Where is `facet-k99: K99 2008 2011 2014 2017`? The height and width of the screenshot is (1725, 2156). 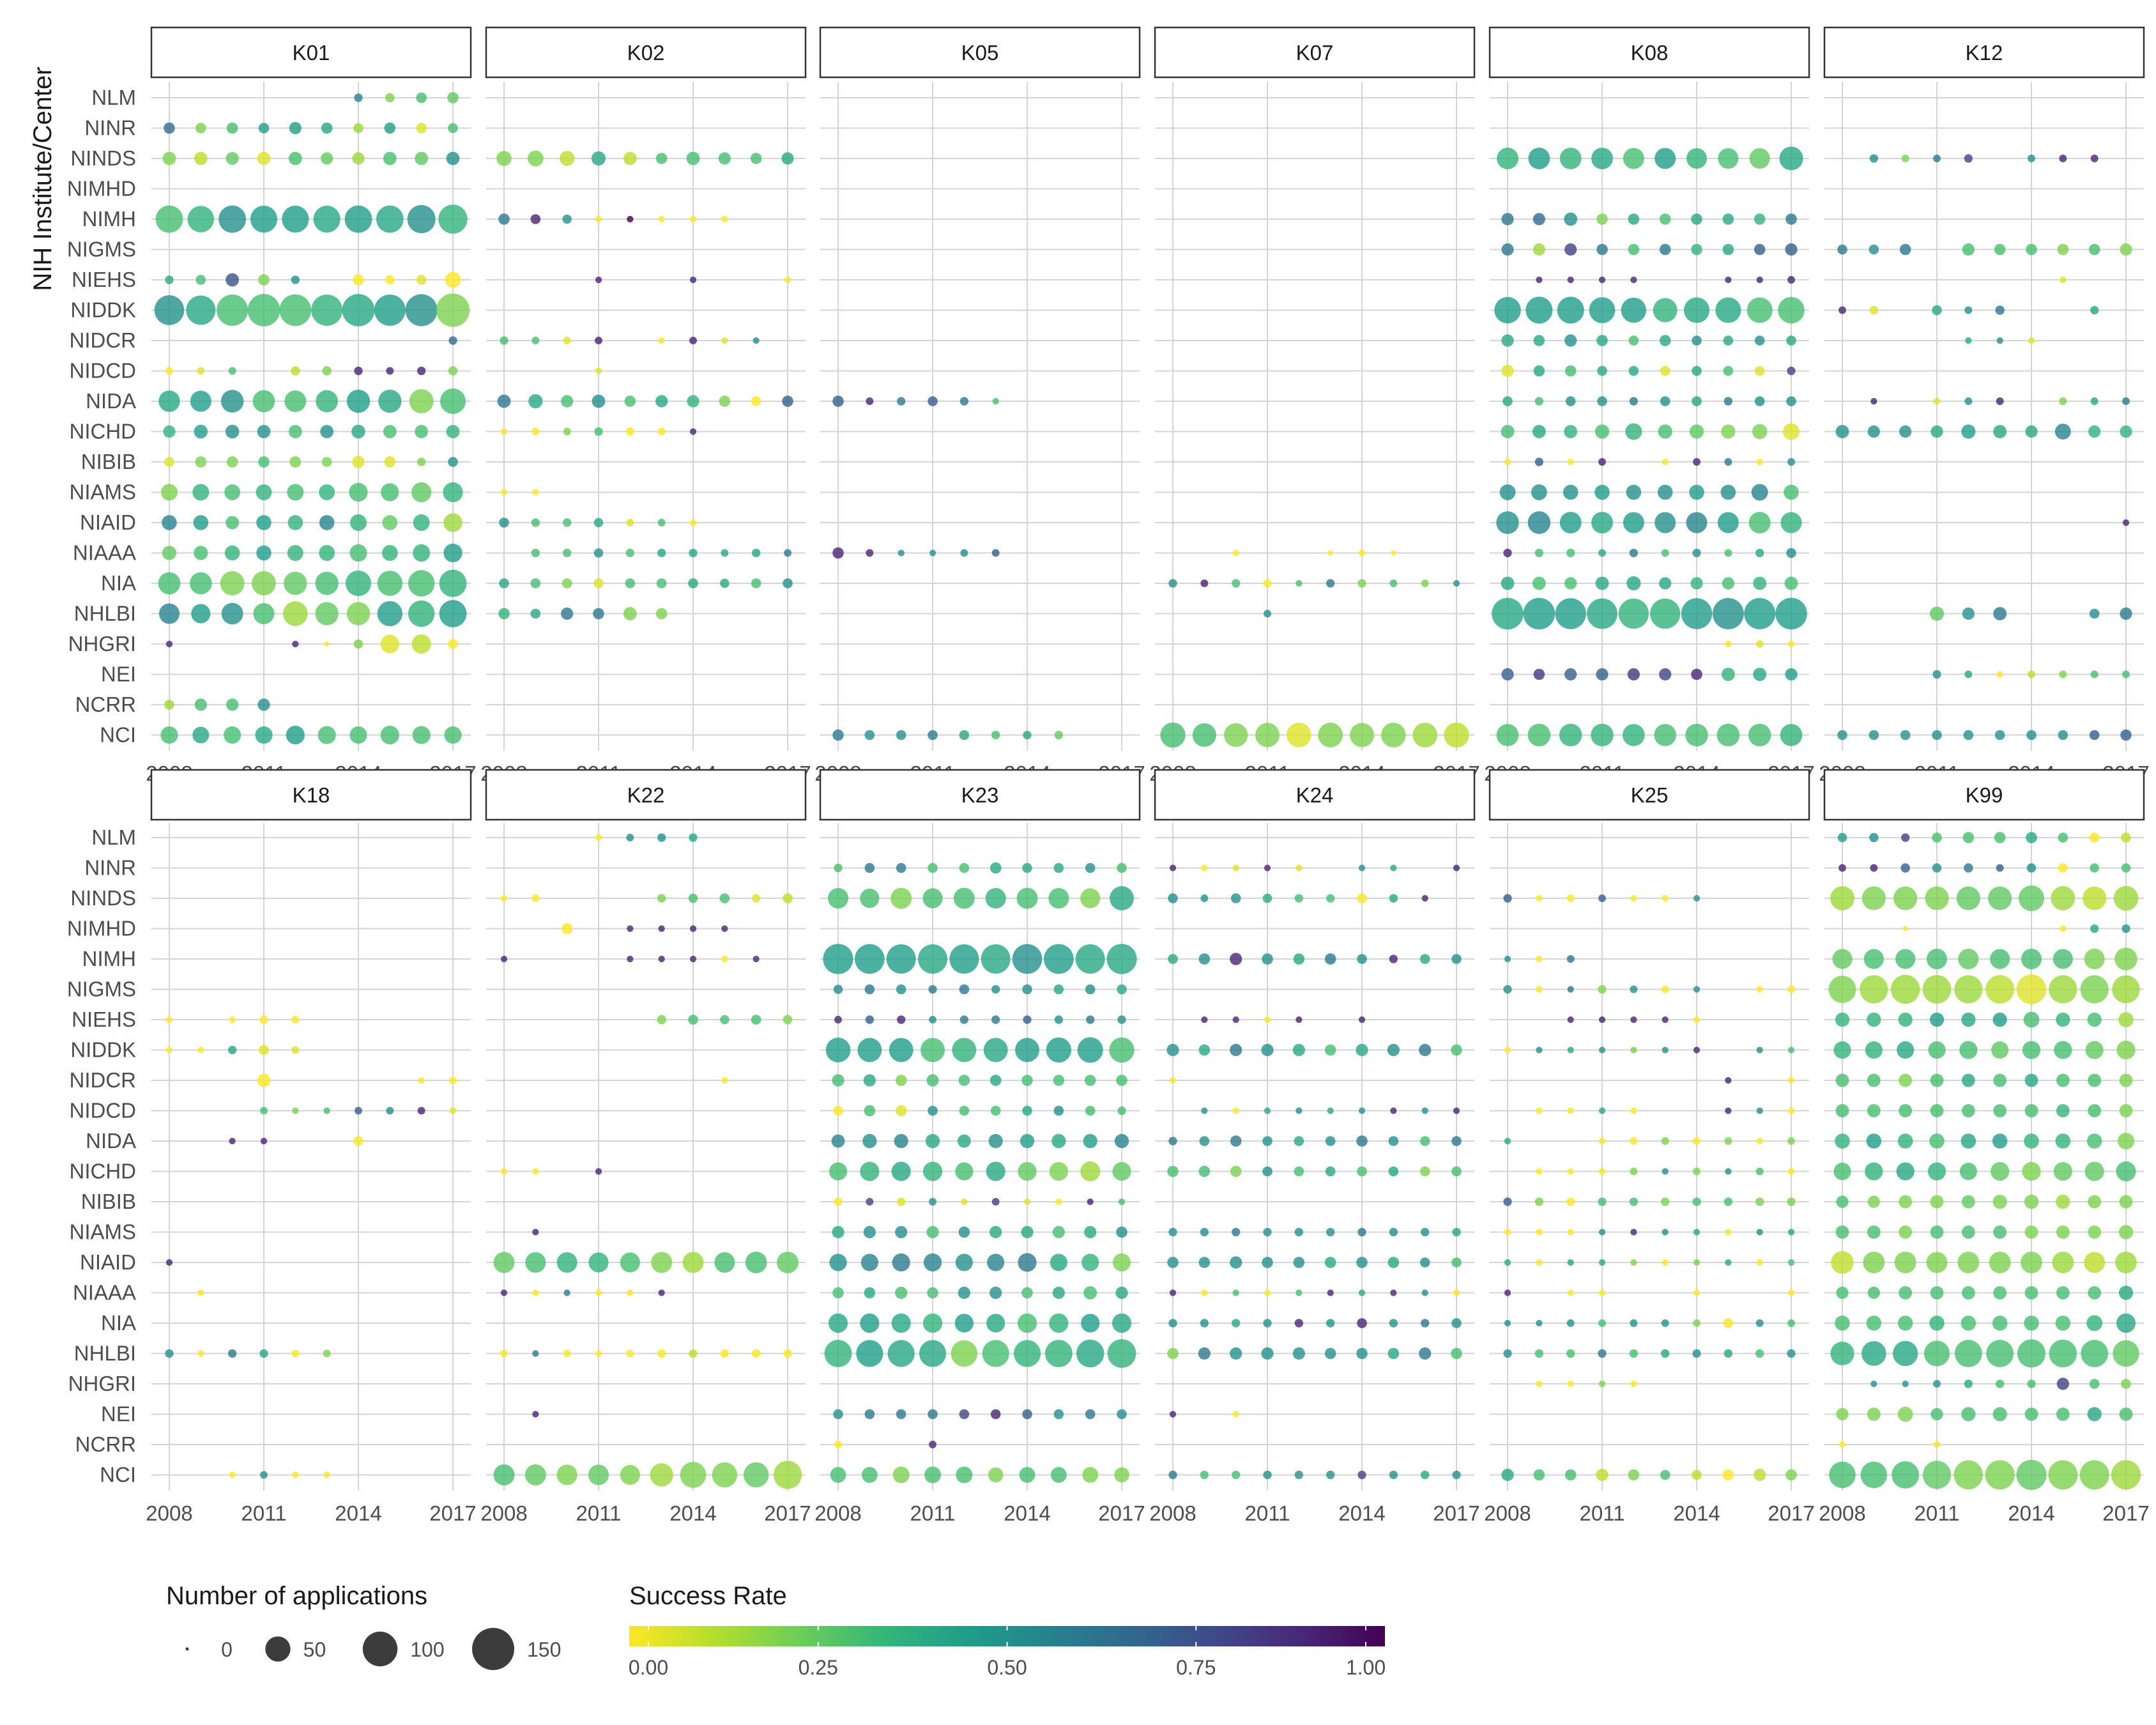
facet-k99: K99 2008 2011 2014 2017 is located at coordinates (1985, 1147).